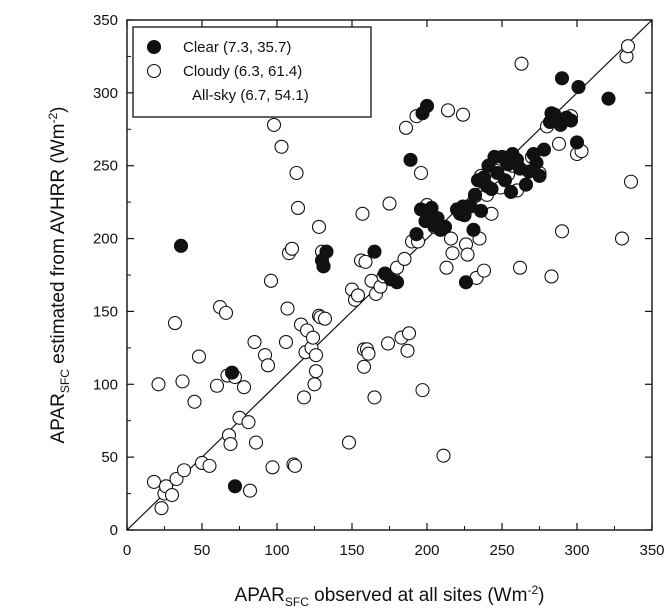 This screenshot has height=615, width=665. Describe the element at coordinates (154, 71) in the screenshot. I see `legend-marker-cloudy` at that location.